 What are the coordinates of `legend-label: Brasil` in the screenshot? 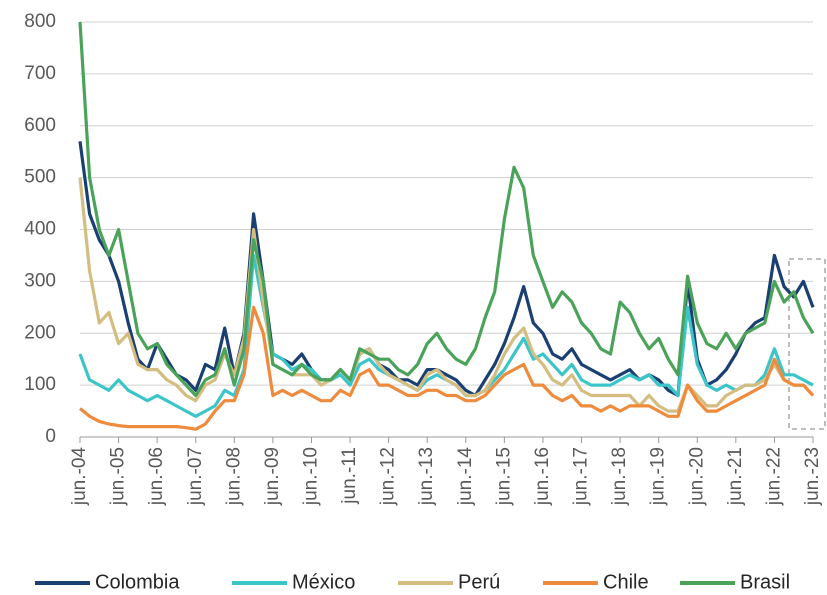 It's located at (765, 582).